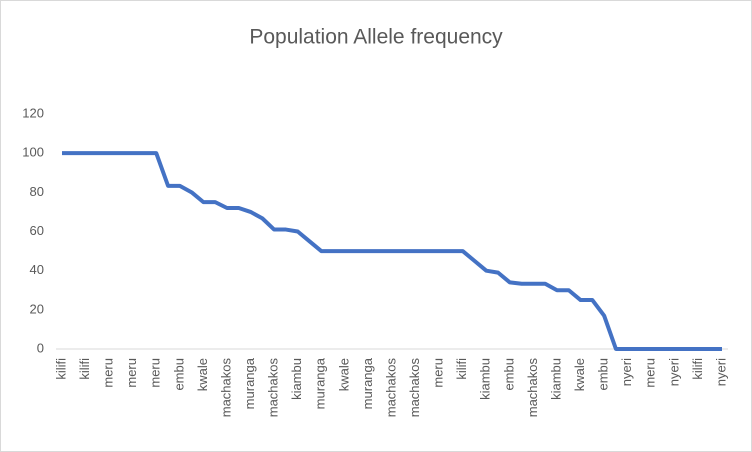 The width and height of the screenshot is (752, 452). What do you see at coordinates (33, 152) in the screenshot?
I see `y-tick-label: 100` at bounding box center [33, 152].